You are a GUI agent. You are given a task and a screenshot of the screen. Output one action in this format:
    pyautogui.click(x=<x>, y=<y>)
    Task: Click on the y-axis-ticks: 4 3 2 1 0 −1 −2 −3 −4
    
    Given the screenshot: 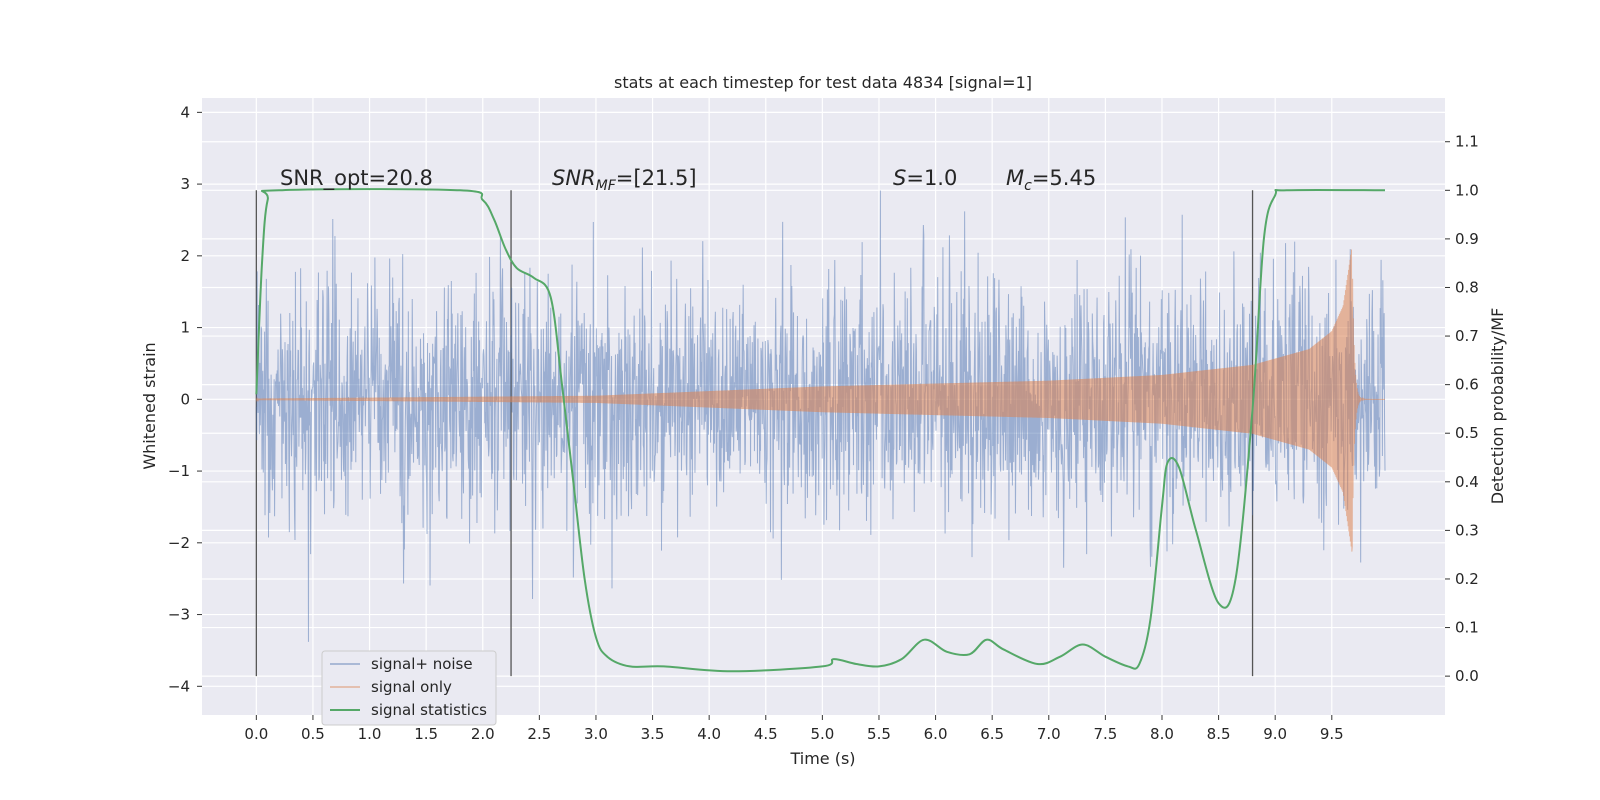 What is the action you would take?
    pyautogui.click(x=185, y=399)
    